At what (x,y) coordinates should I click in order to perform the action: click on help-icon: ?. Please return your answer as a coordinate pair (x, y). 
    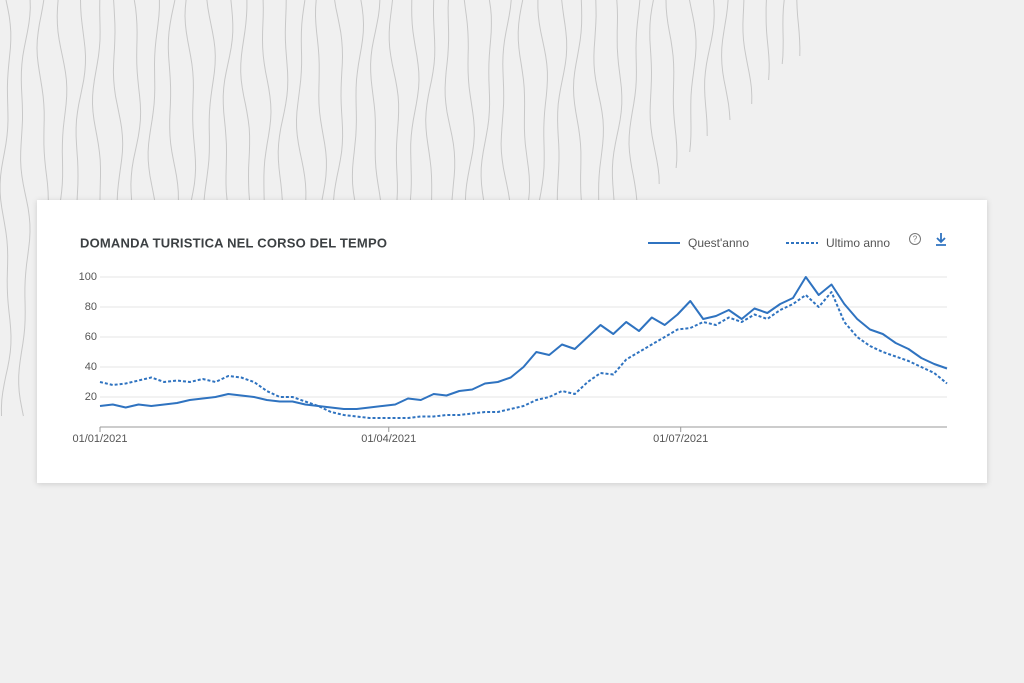
    Looking at the image, I should click on (915, 239).